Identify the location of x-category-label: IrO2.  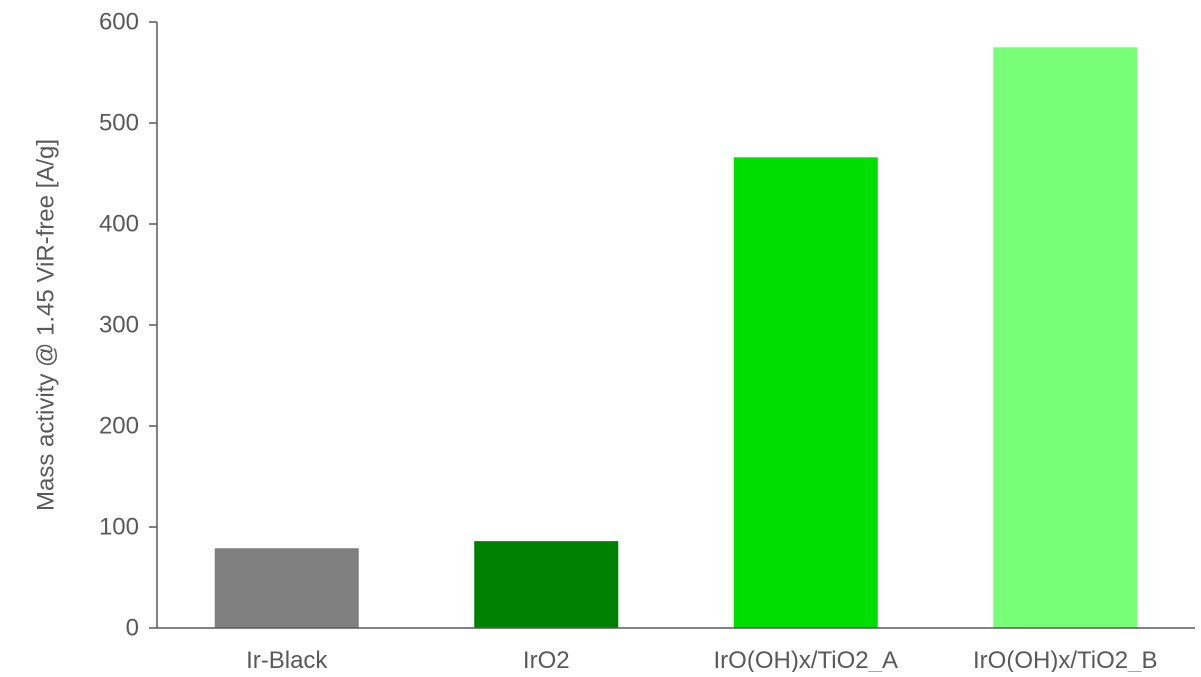
(546, 659).